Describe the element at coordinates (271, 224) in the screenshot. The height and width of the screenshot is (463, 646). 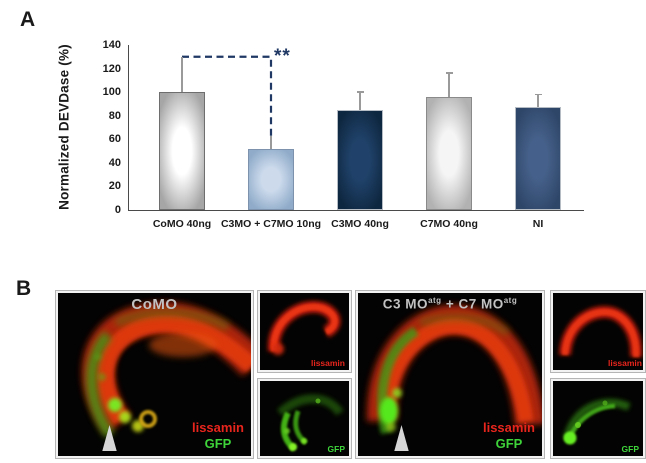
I see `category-label: C3MO + C7MO 10ng` at that location.